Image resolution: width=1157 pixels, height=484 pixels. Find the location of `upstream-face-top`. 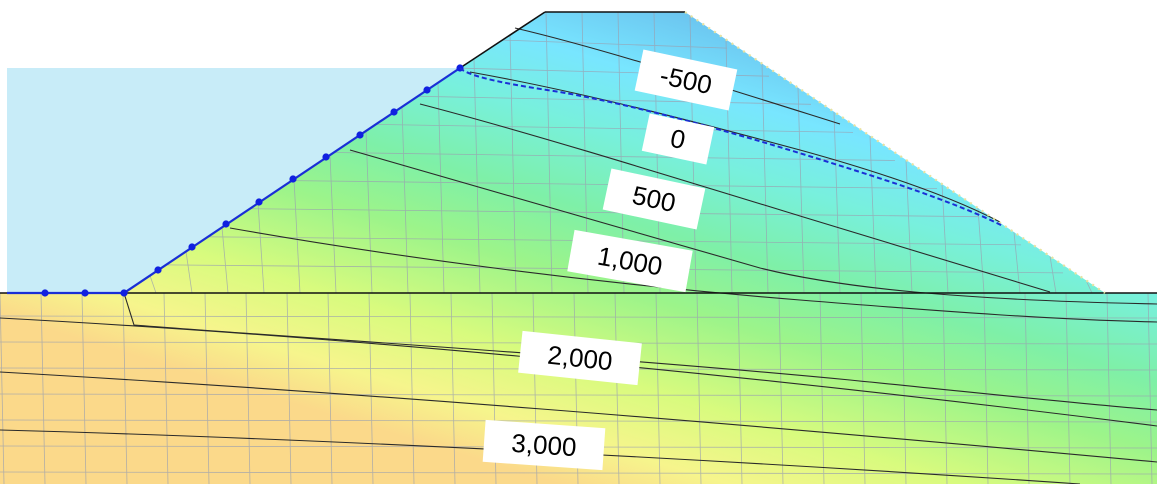

upstream-face-top is located at coordinates (502, 40).